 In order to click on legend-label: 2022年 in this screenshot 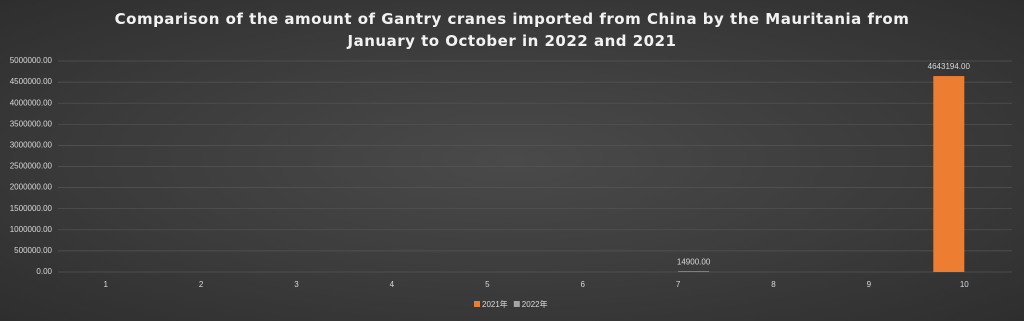, I will do `click(535, 304)`.